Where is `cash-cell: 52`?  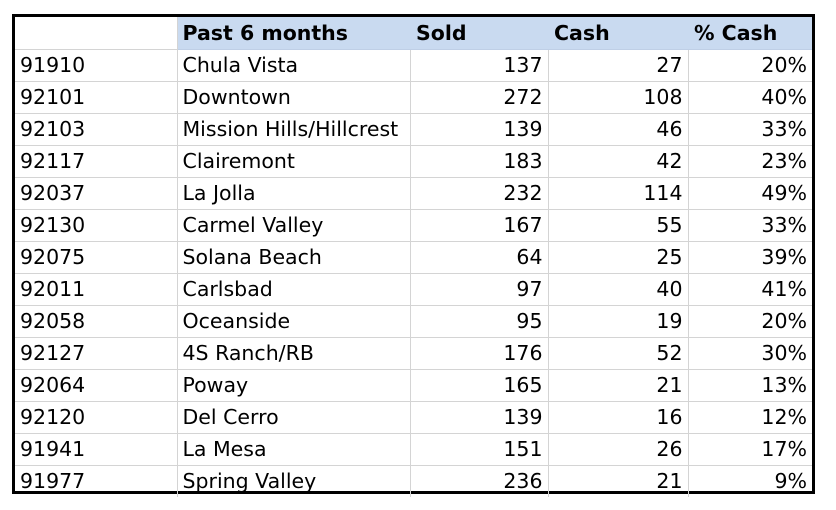
cash-cell: 52 is located at coordinates (618, 353).